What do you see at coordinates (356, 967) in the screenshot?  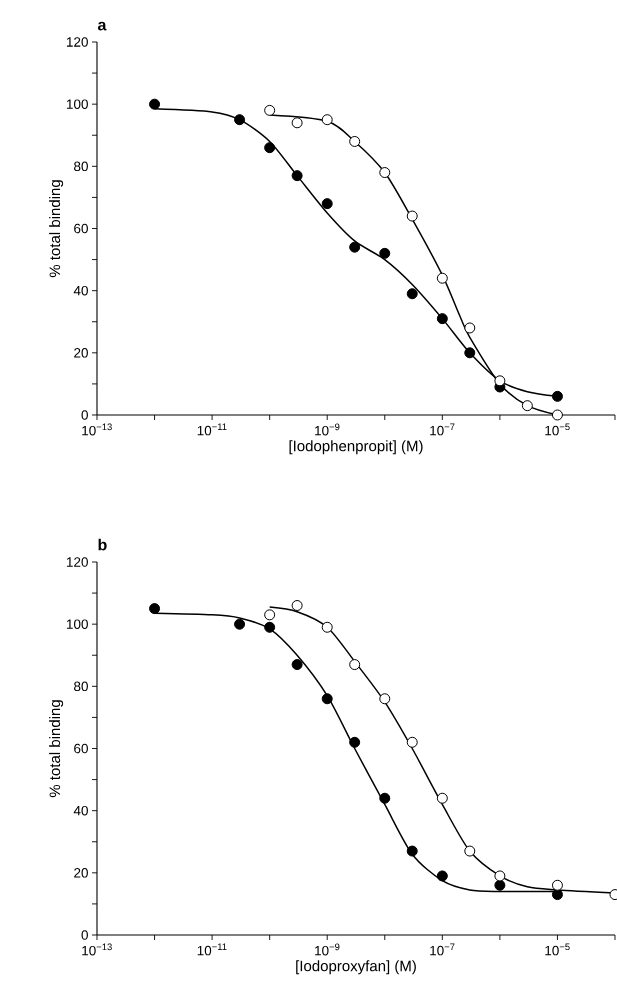 I see `x-axis-title: [Iodoproxyfan] (M)` at bounding box center [356, 967].